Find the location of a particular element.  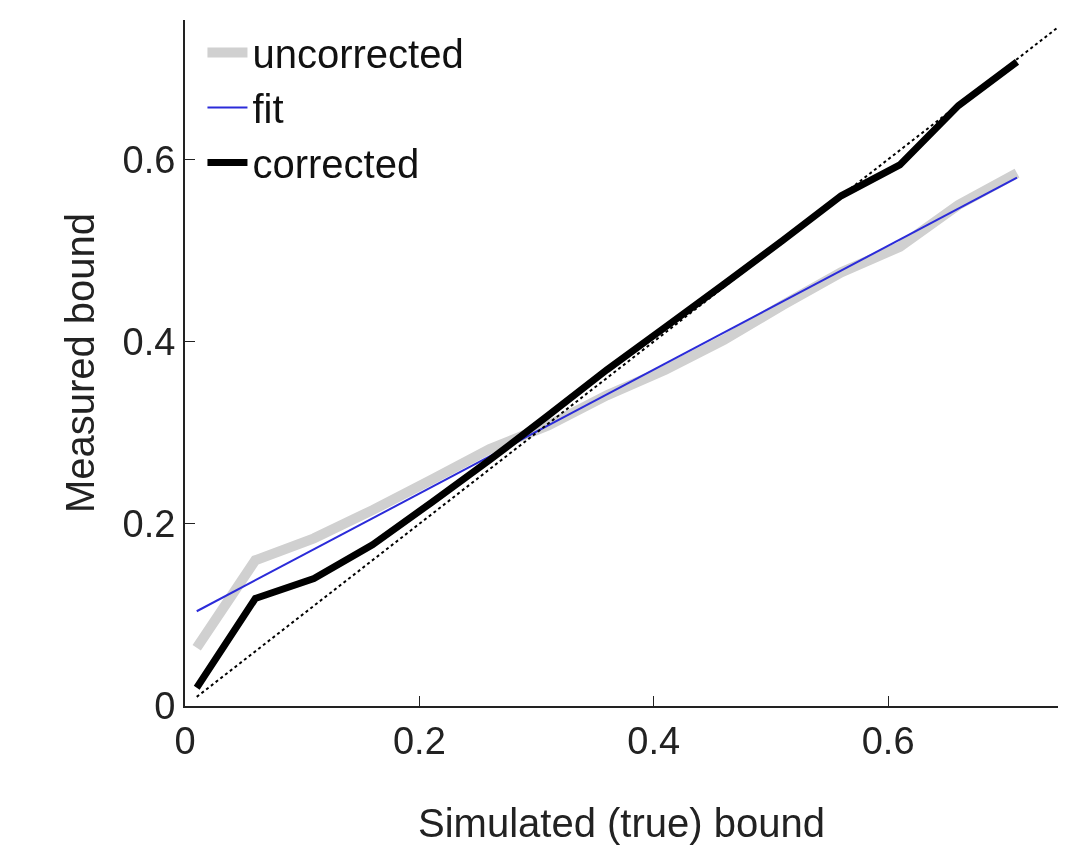

x-axis-title: Simulated (true) bound is located at coordinates (621, 823).